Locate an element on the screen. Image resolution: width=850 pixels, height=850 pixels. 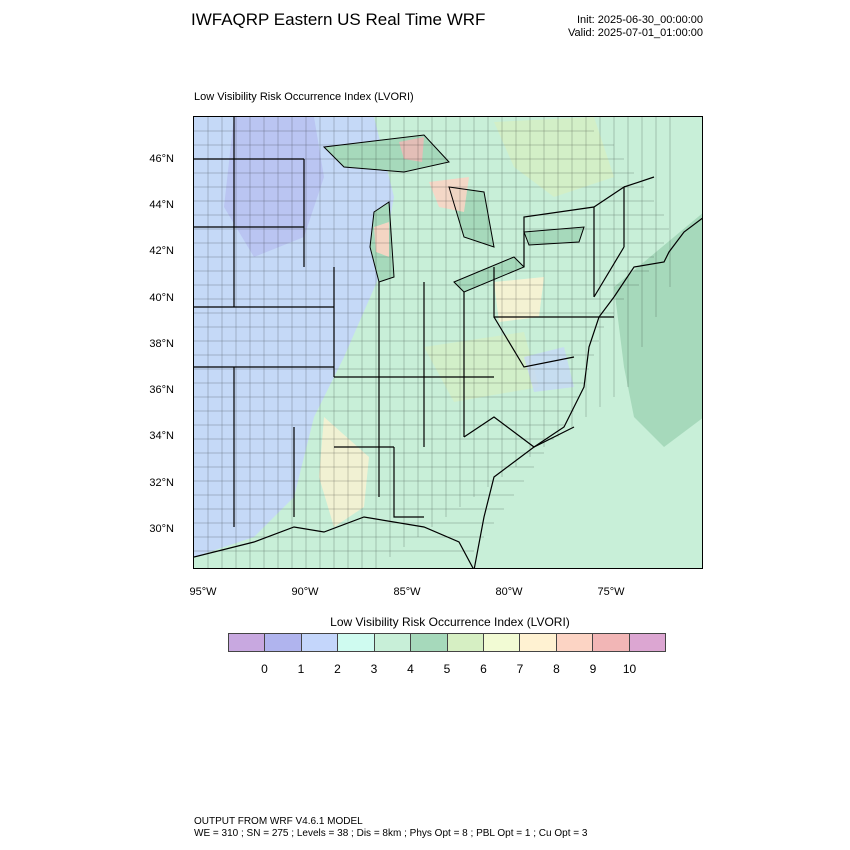
lon-label: 80°W is located at coordinates (509, 592).